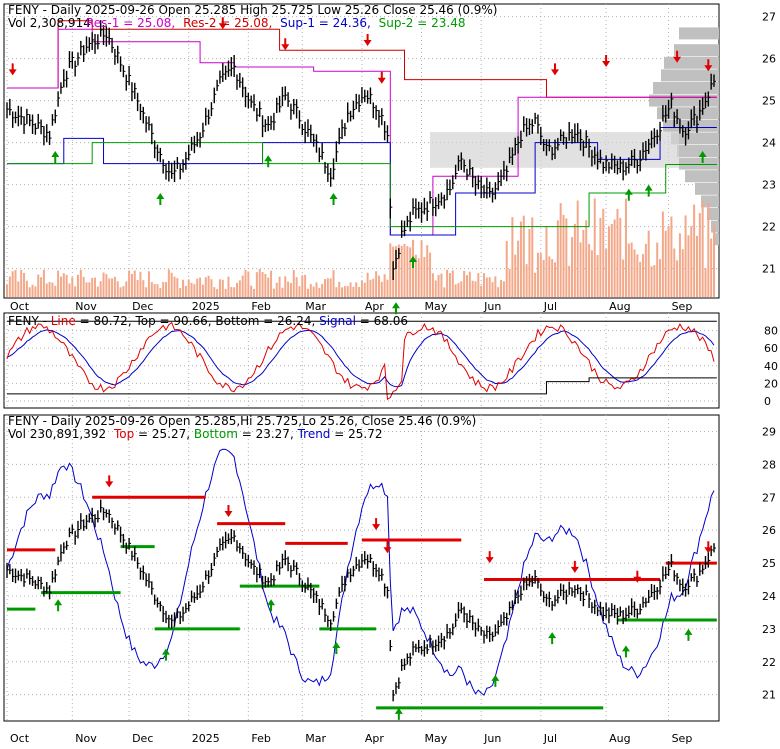 The height and width of the screenshot is (749, 780). I want to click on sup2-line, so click(362, 185).